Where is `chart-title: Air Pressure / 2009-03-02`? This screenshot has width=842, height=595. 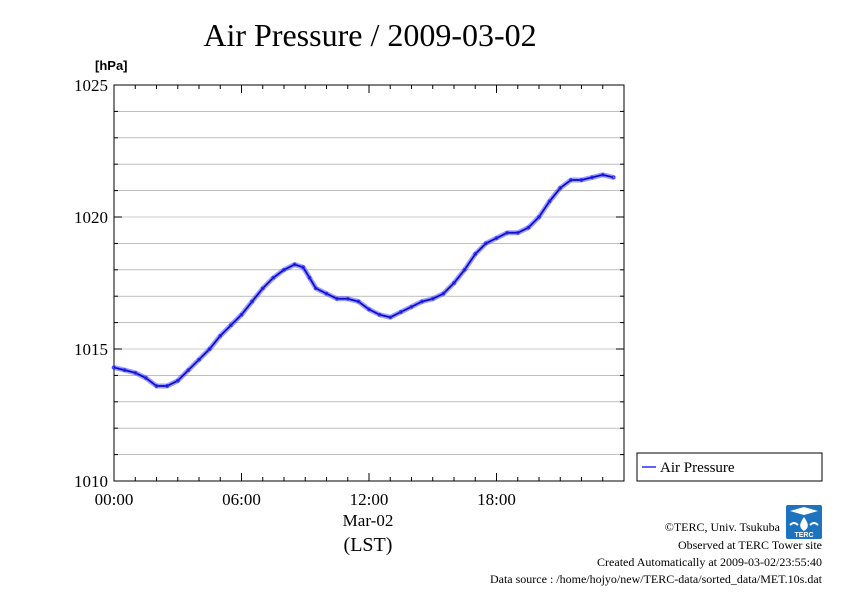
chart-title: Air Pressure / 2009-03-02 is located at coordinates (369, 35).